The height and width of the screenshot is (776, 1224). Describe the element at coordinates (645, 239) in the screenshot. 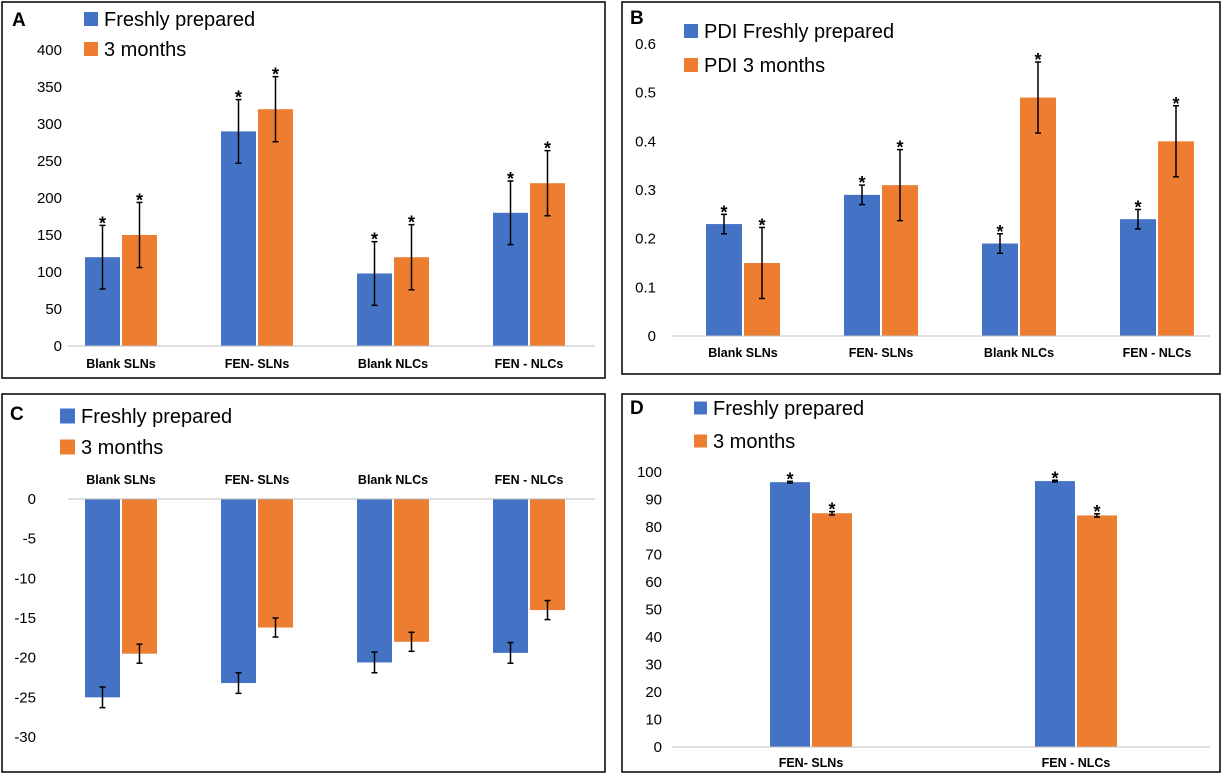

I see `y-tick-label: 0.2` at that location.